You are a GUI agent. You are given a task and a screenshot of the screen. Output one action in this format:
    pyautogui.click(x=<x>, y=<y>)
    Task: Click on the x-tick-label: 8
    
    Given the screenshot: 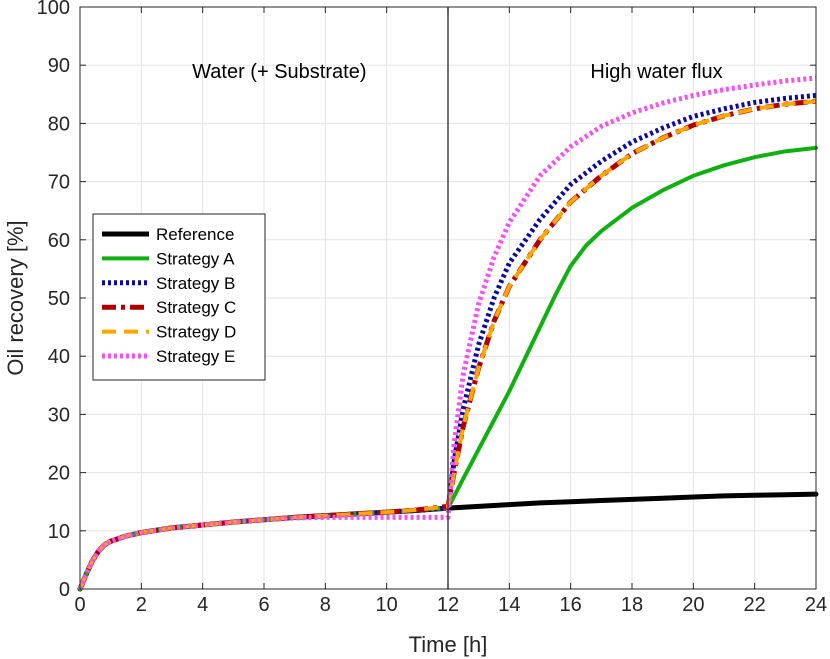 What is the action you would take?
    pyautogui.click(x=325, y=605)
    